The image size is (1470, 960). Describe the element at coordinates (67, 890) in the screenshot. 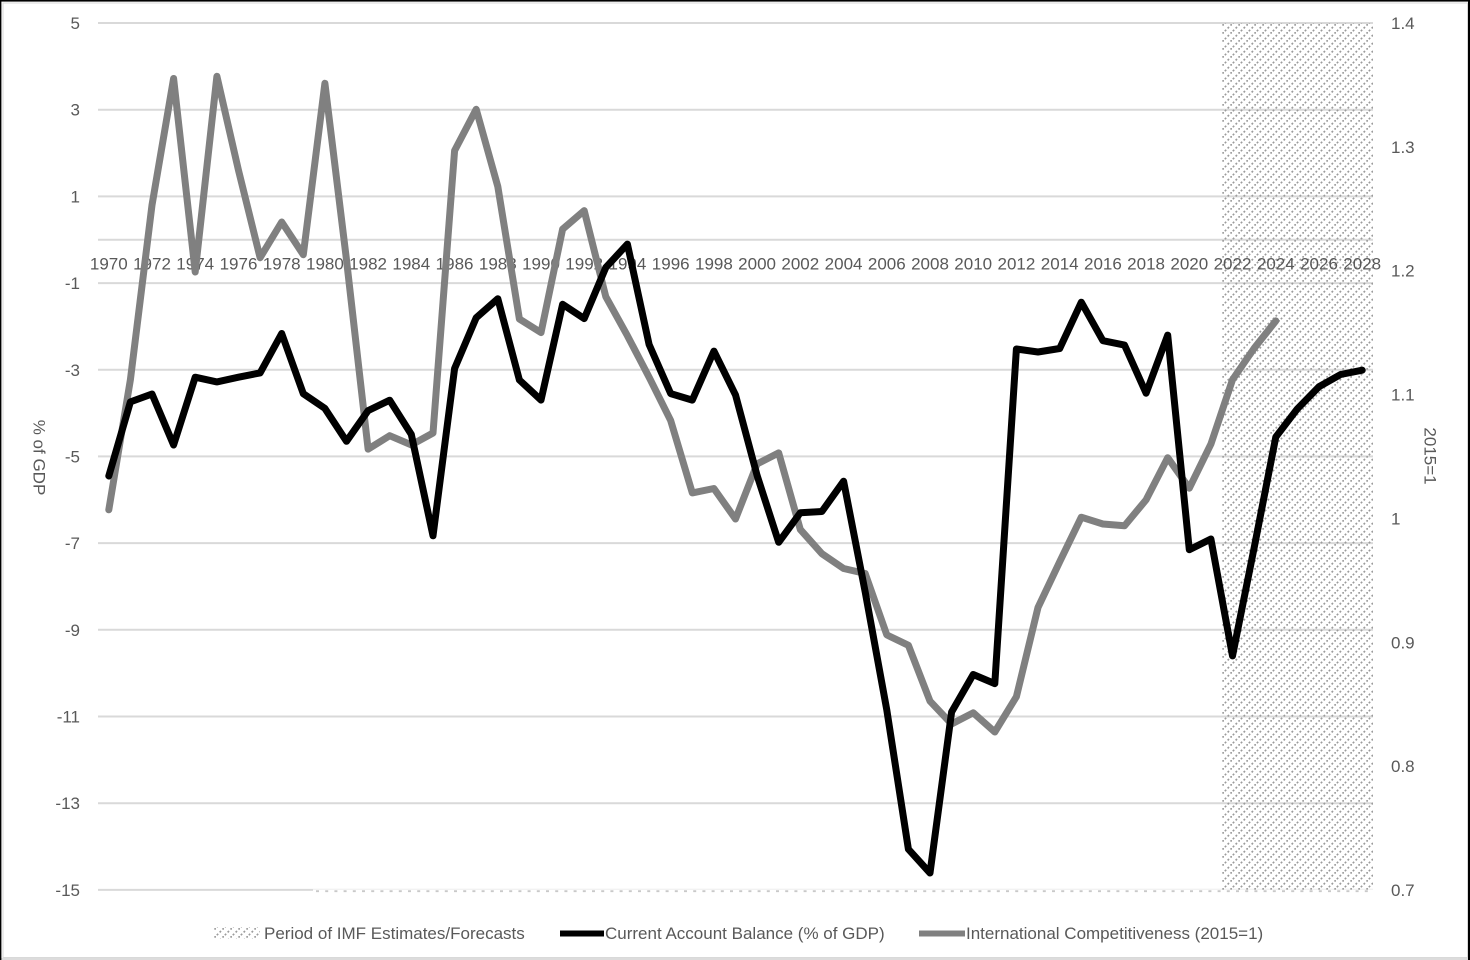

I see `svg-text: -15` at that location.